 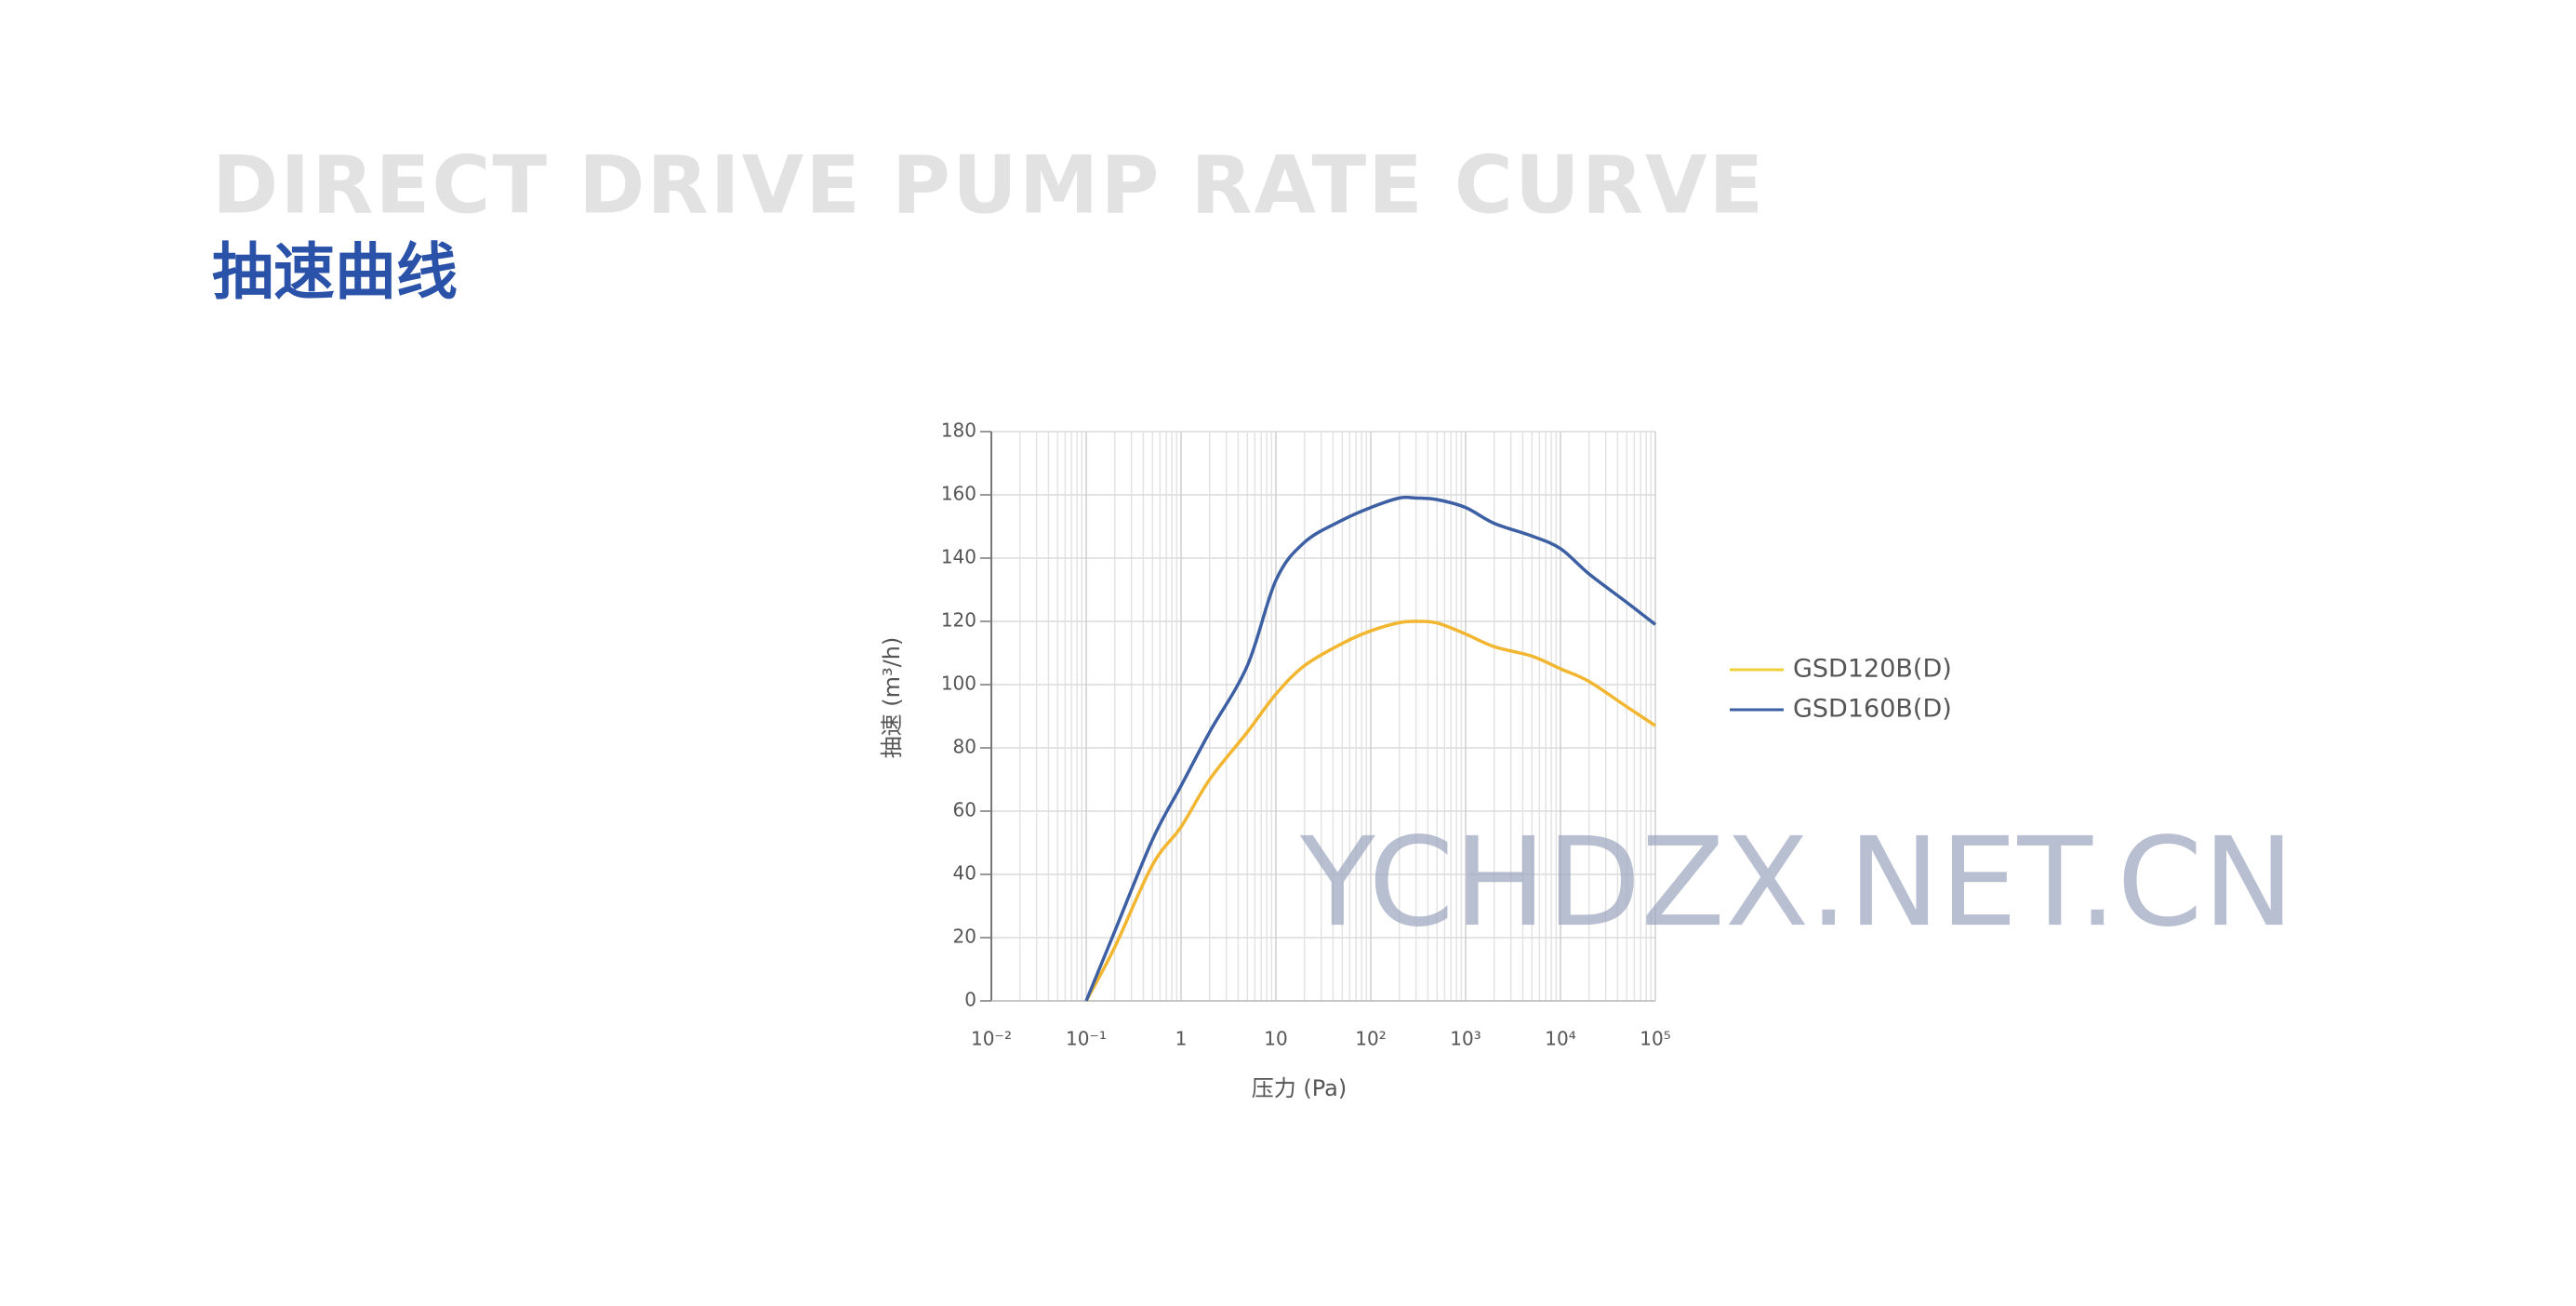 What do you see at coordinates (970, 1000) in the screenshot?
I see `y-tick-label: 0` at bounding box center [970, 1000].